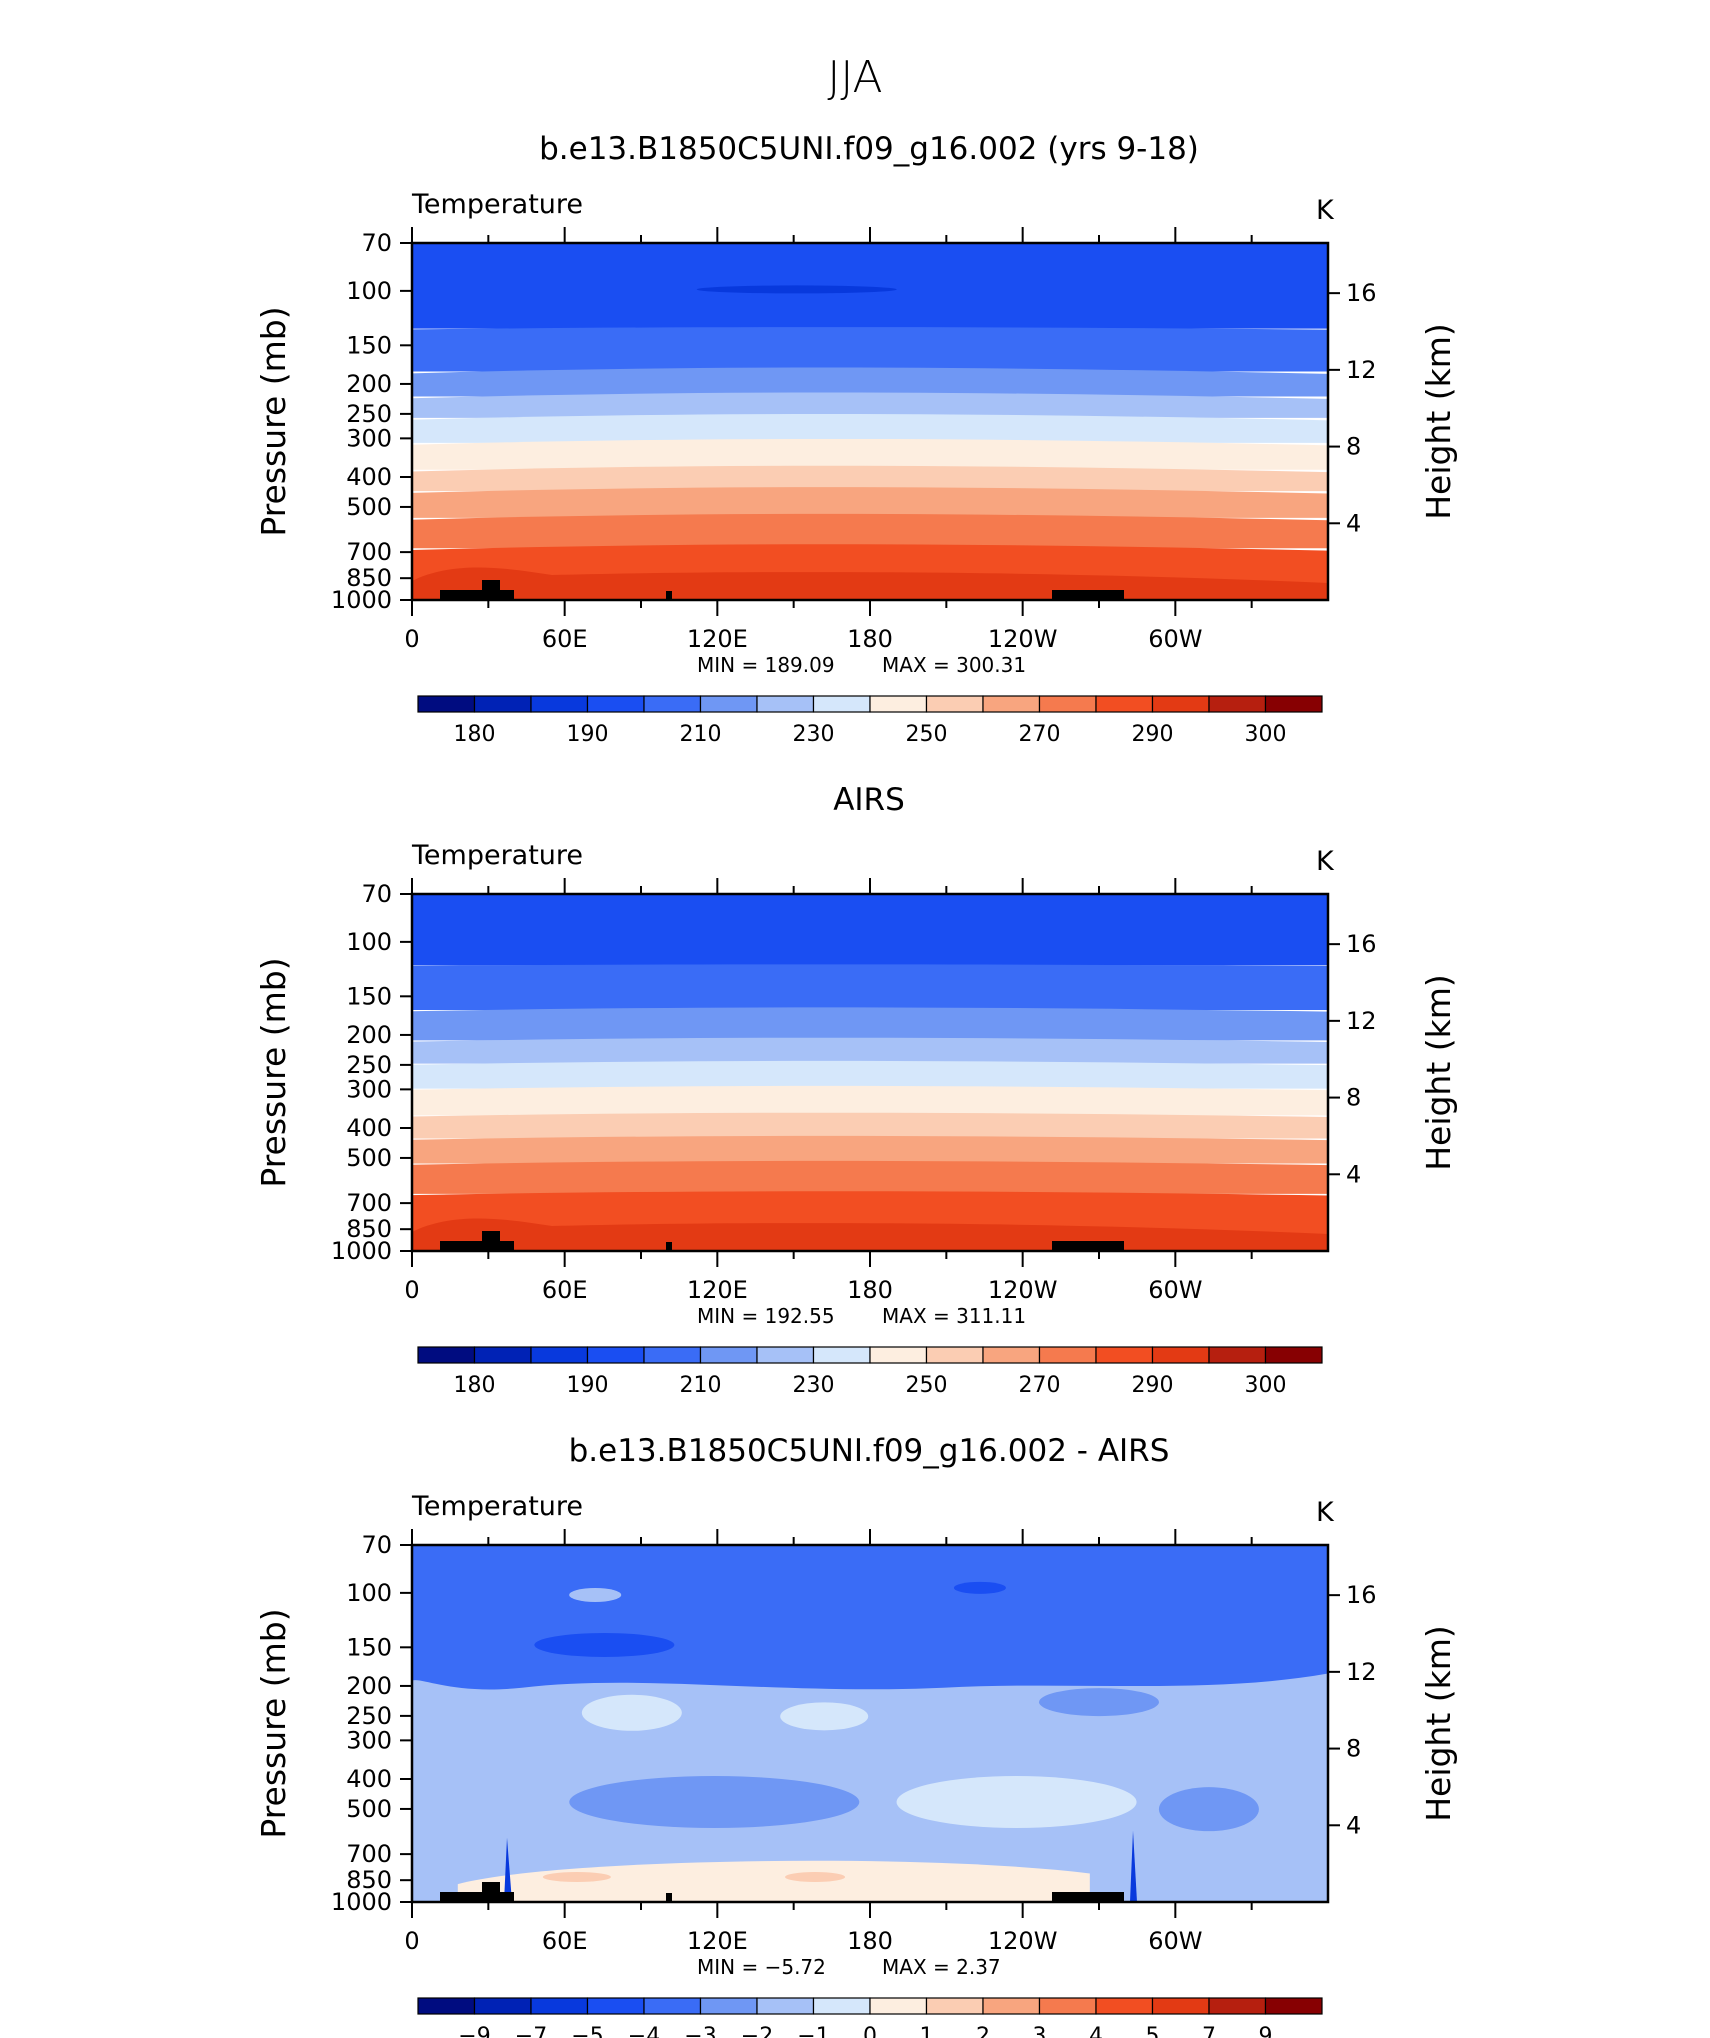 The width and height of the screenshot is (1710, 2038). Describe the element at coordinates (1088, 595) in the screenshot. I see `topography-andes` at that location.